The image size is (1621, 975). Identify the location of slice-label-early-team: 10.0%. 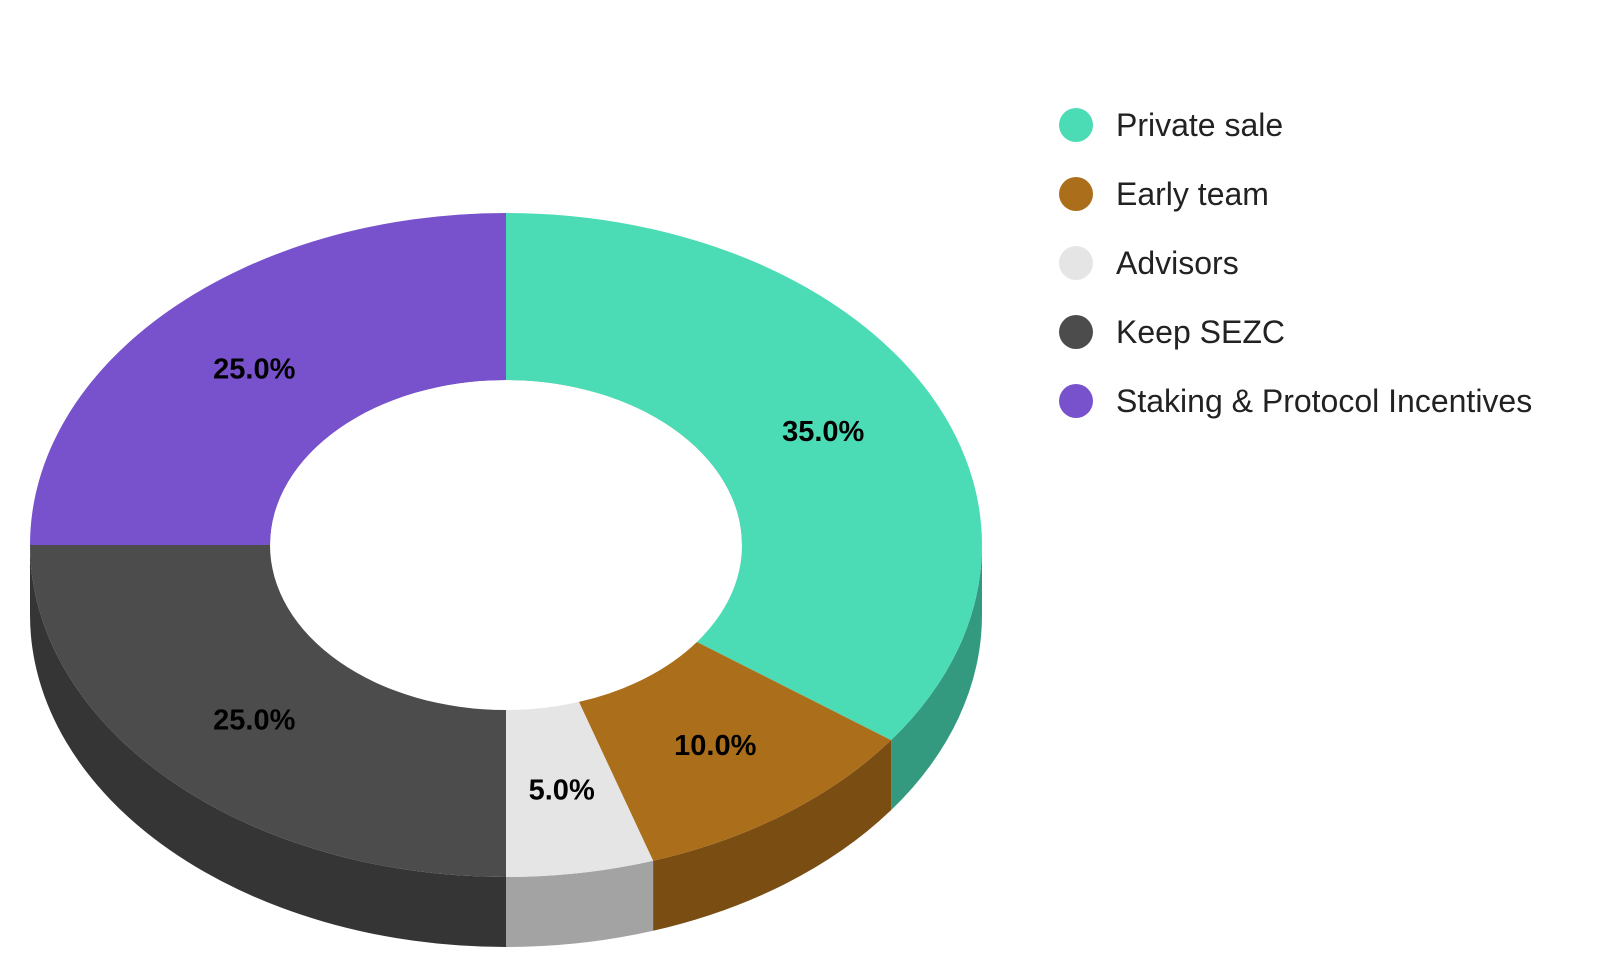
(715, 746).